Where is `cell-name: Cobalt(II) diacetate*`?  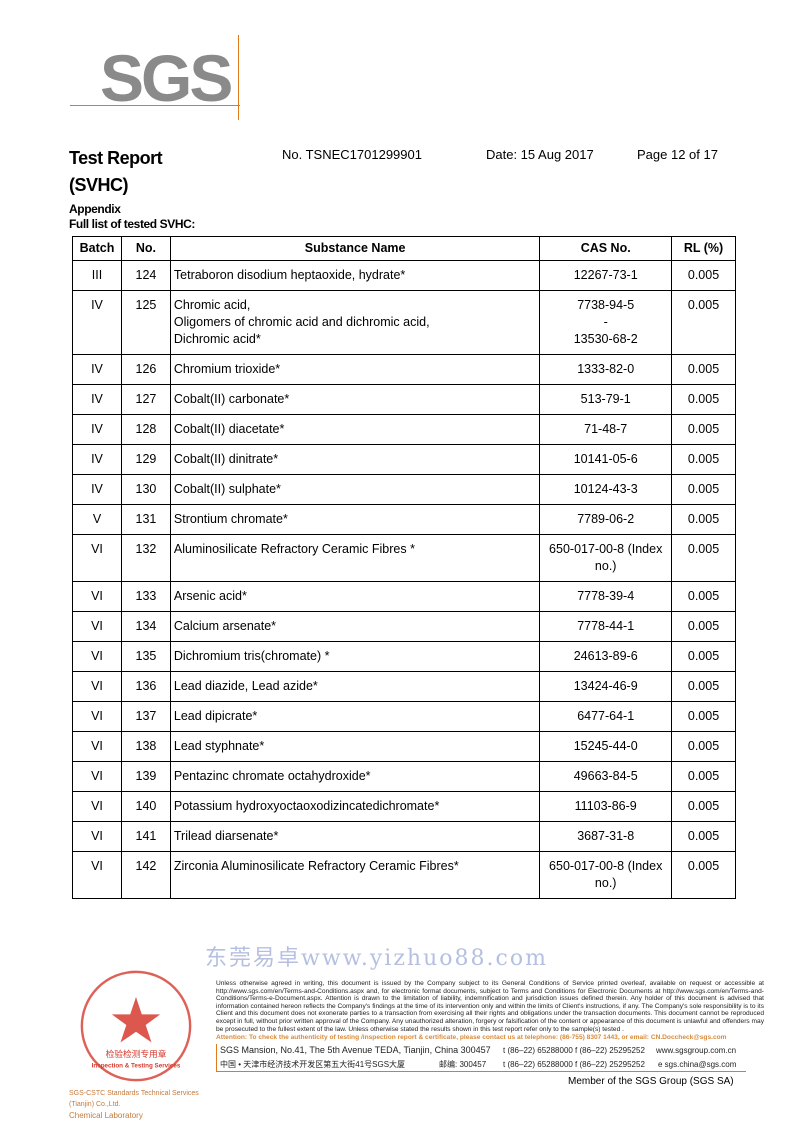 cell-name: Cobalt(II) diacetate* is located at coordinates (355, 429).